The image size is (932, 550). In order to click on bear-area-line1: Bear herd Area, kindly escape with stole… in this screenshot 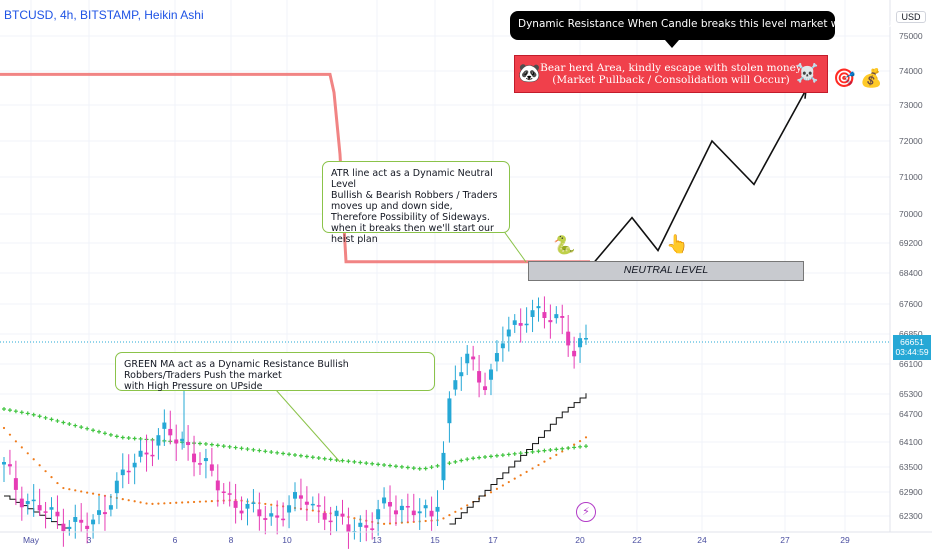, I will do `click(671, 68)`.